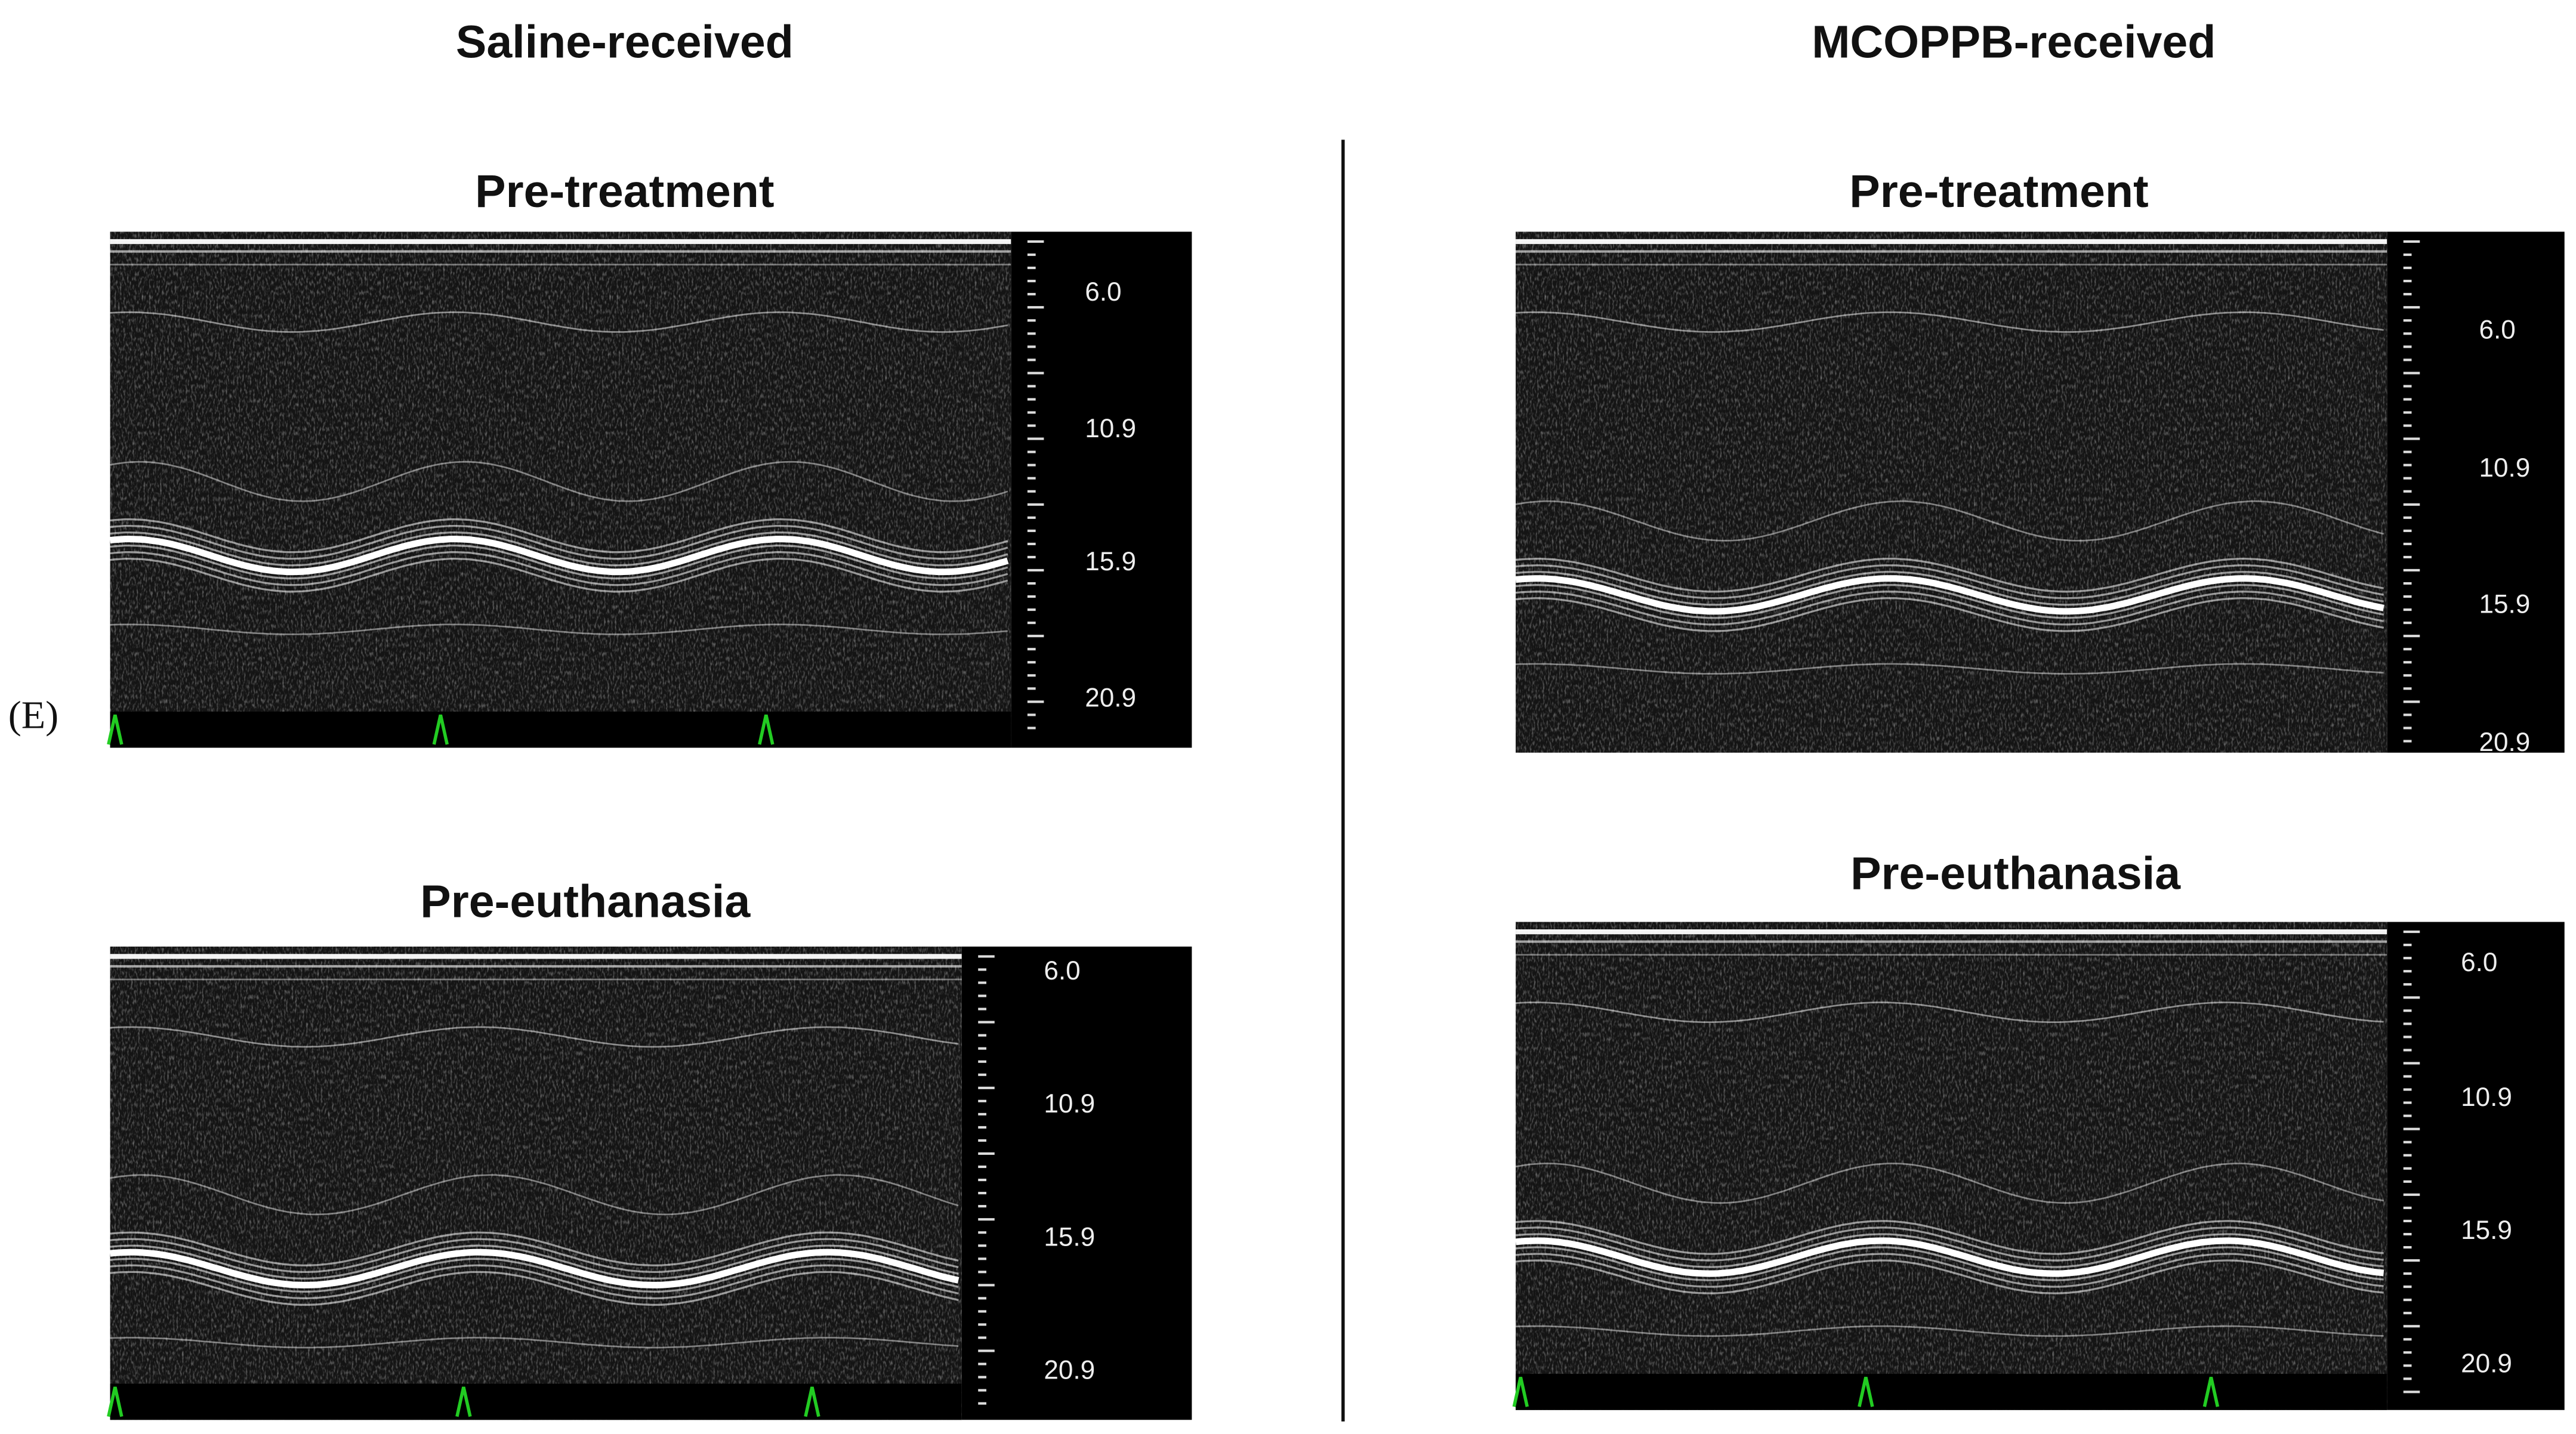  What do you see at coordinates (33, 715) in the screenshot?
I see `figure-label: (E)` at bounding box center [33, 715].